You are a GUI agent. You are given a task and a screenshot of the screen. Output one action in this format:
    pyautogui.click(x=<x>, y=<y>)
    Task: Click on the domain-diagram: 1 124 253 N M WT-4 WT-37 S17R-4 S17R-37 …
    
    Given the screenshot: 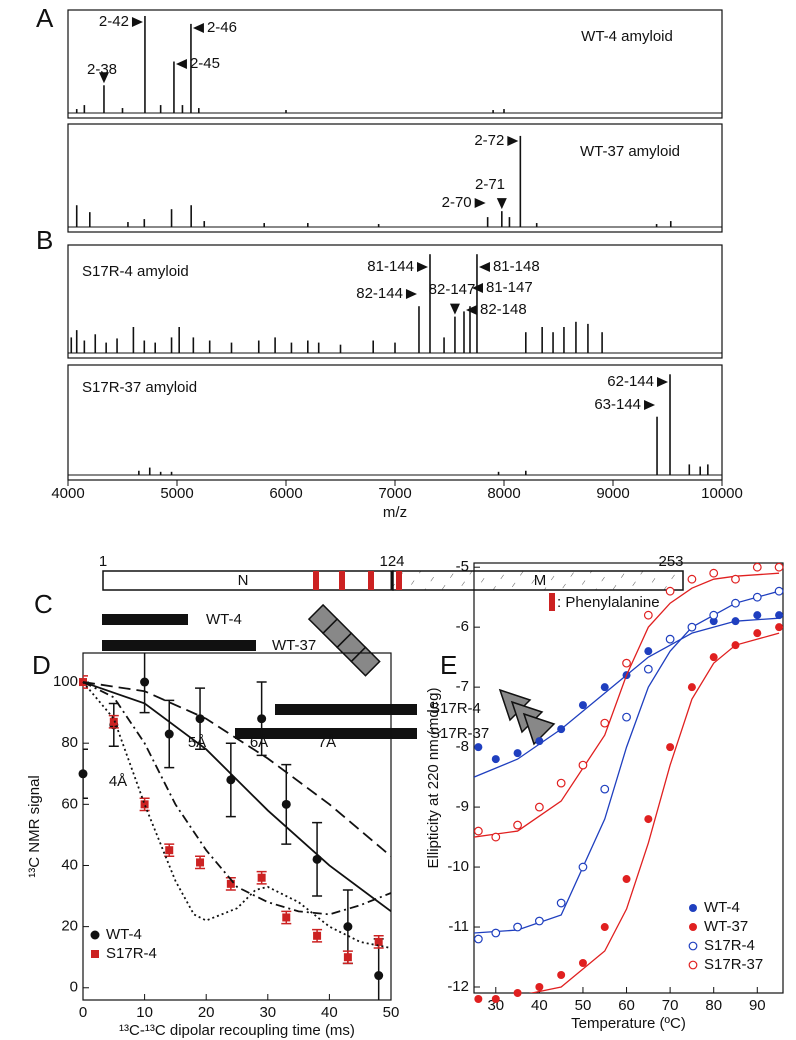 What is the action you would take?
    pyautogui.click(x=391, y=649)
    